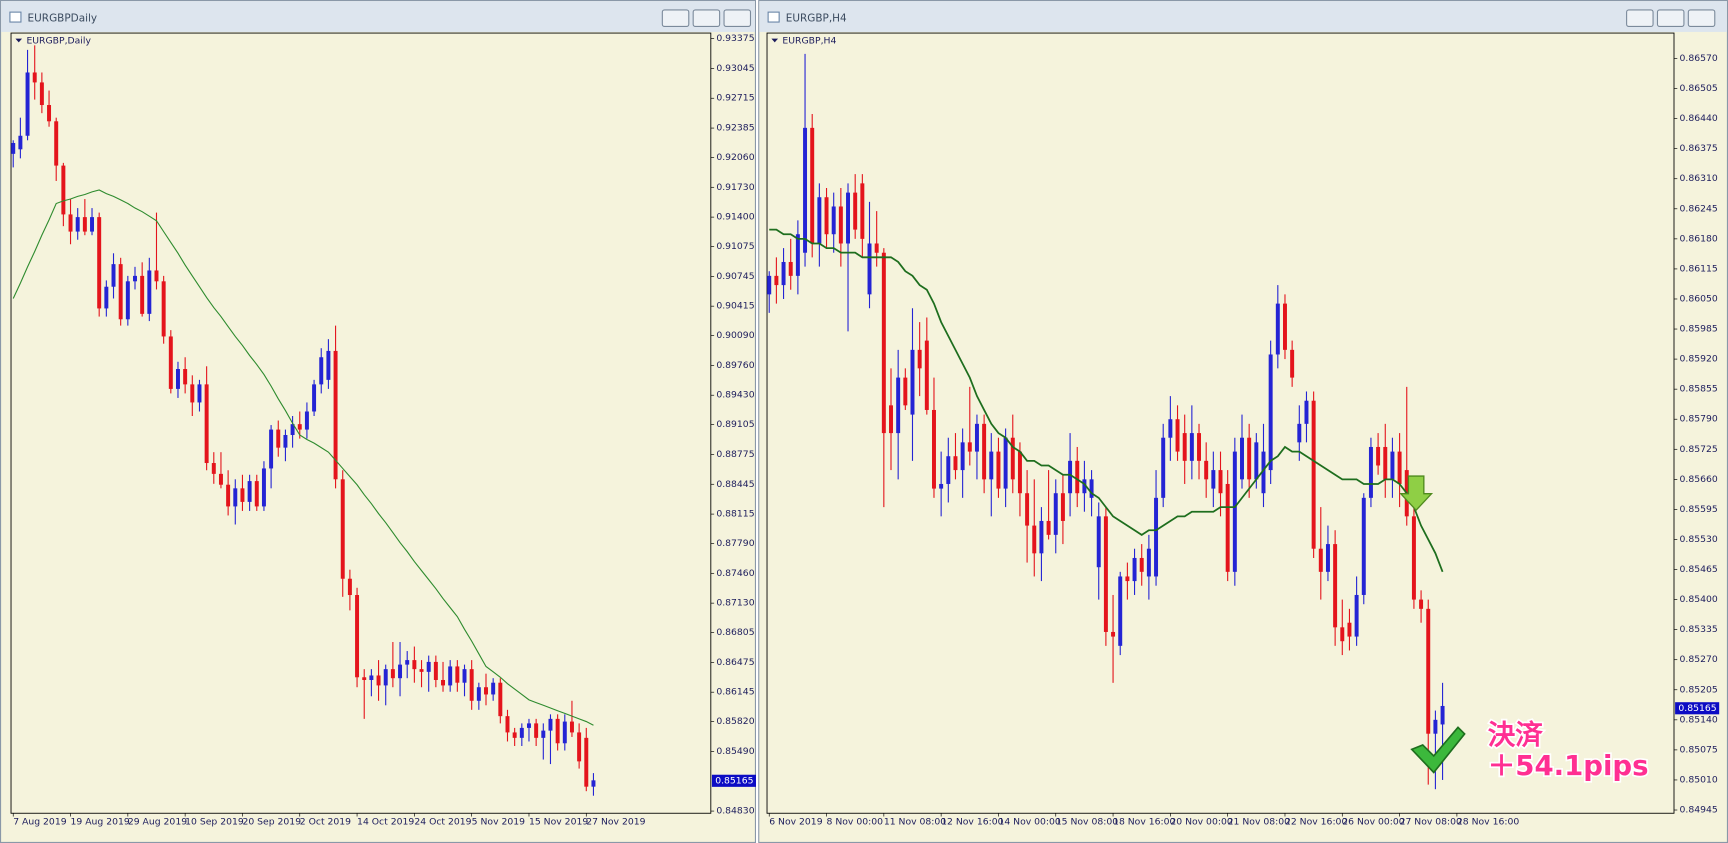 The image size is (1728, 843). What do you see at coordinates (1087, 822) in the screenshot?
I see `x-tick-label: 15 Nov 08:00` at bounding box center [1087, 822].